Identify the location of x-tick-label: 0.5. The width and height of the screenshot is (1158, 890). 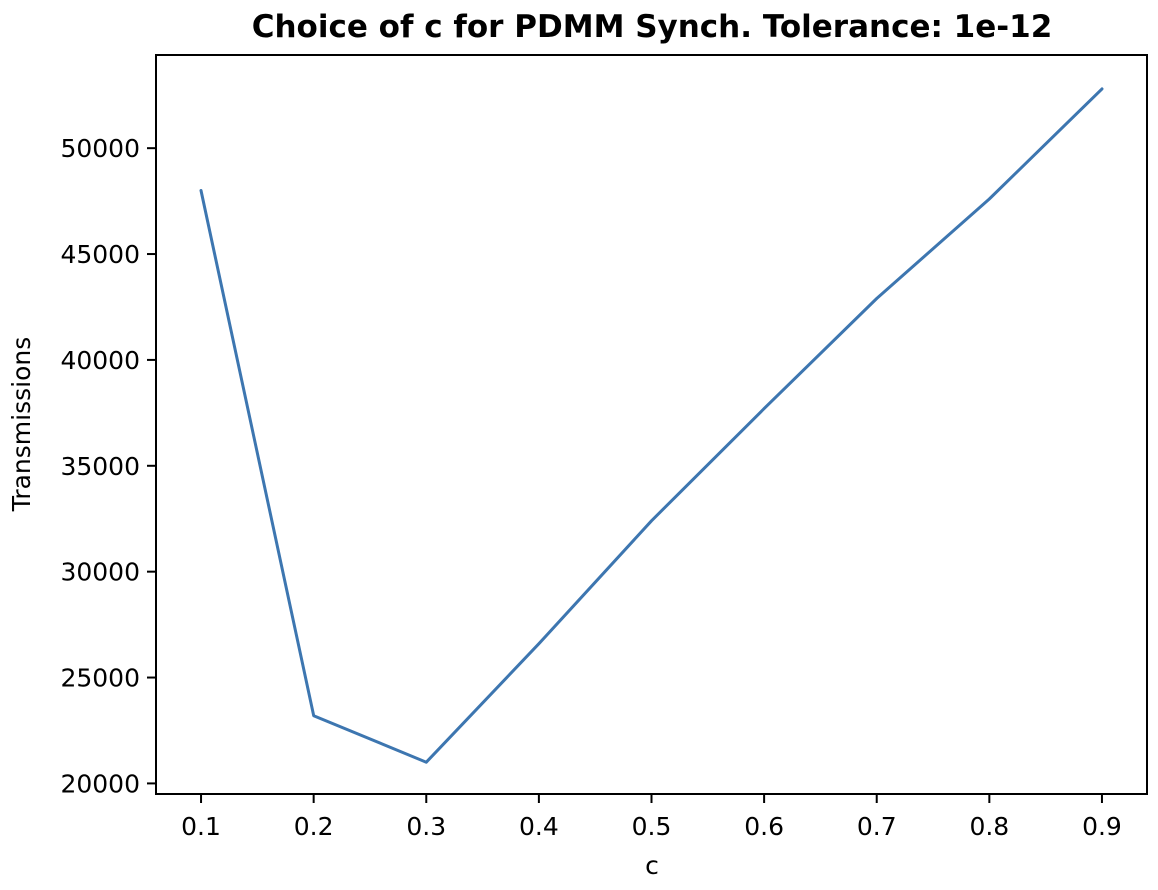
(652, 826).